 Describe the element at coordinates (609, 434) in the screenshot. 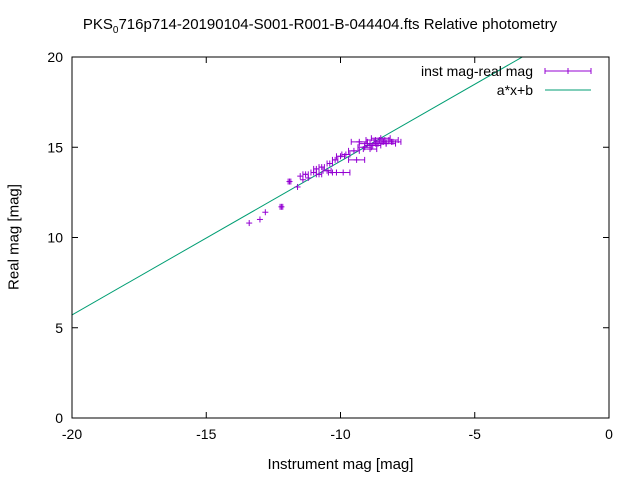

I see `x-tick-label: 0` at that location.